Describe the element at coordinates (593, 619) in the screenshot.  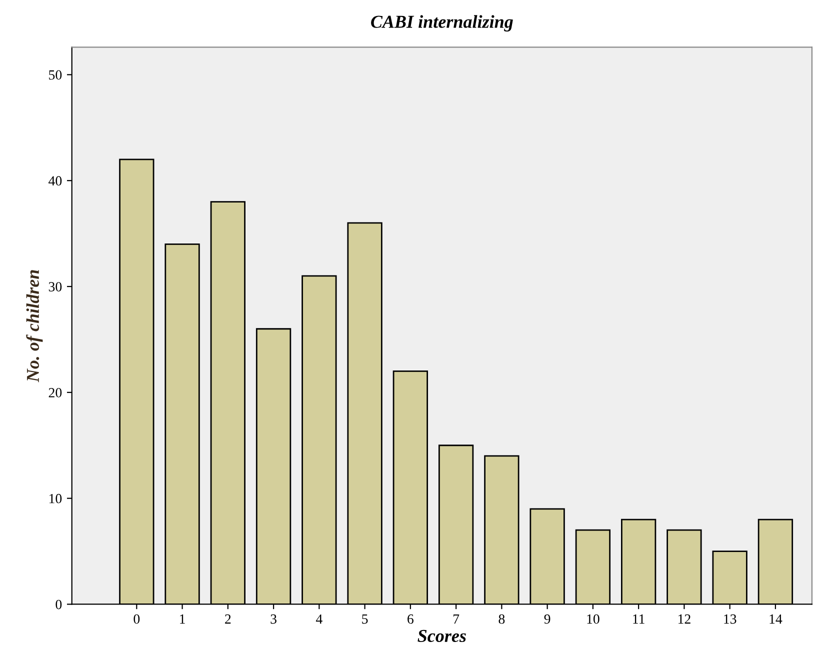
I see `x-tick-label: 10` at that location.